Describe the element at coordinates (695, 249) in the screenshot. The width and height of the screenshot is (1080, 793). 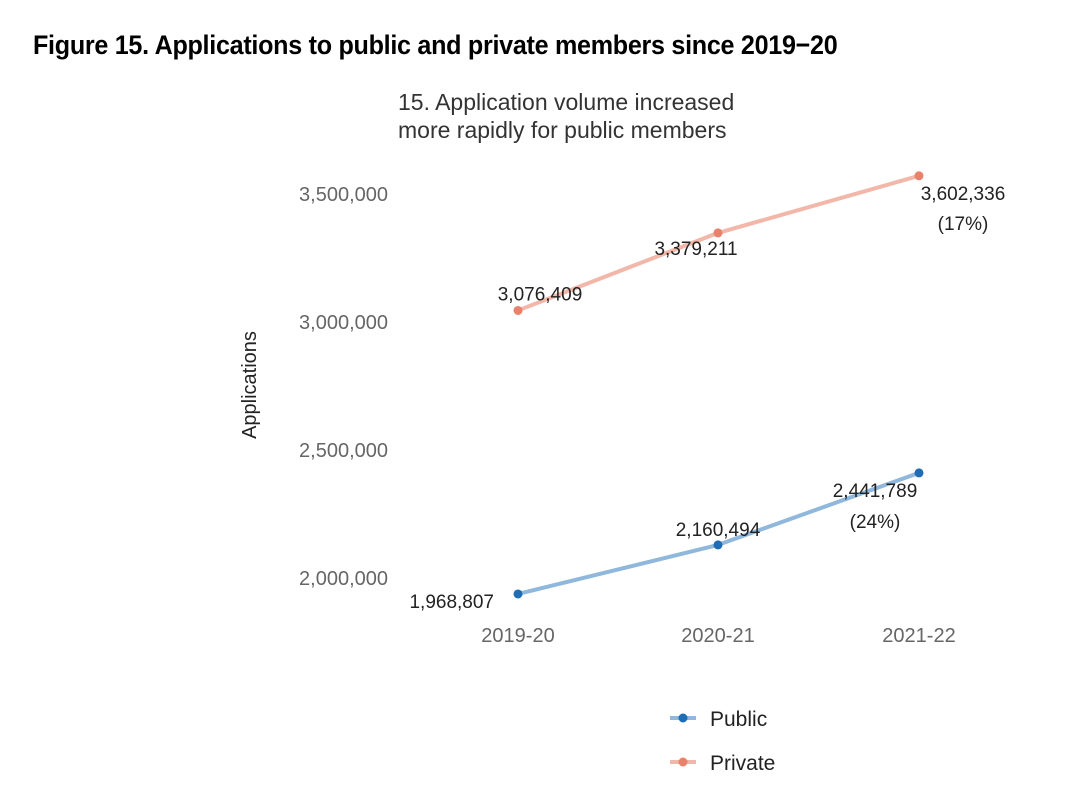
I see `data-label: 3,379,211` at that location.